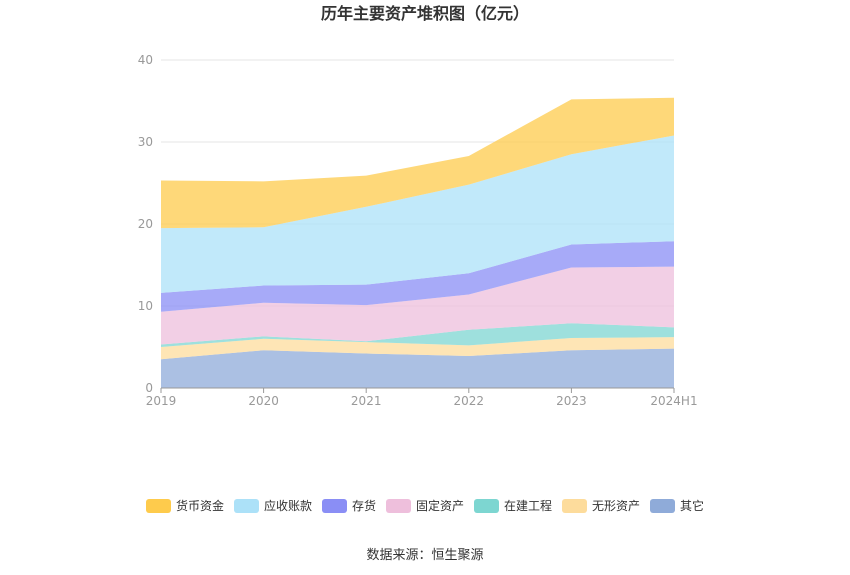  I want to click on legend-label: 固定资产, so click(440, 505).